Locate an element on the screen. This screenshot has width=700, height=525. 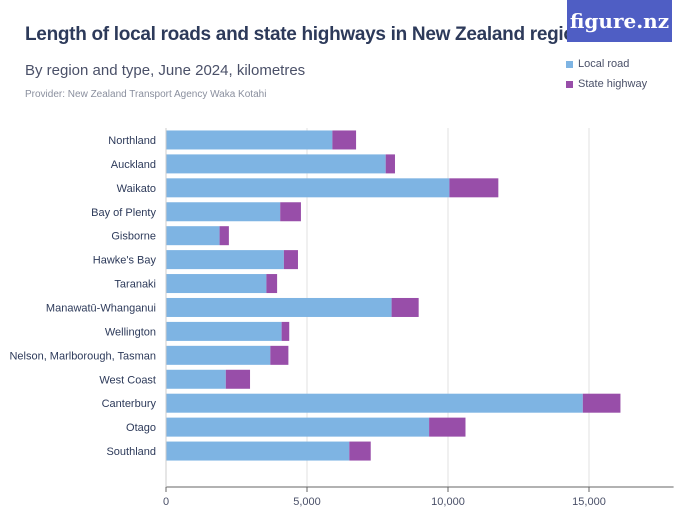
category-label: Northland is located at coordinates (132, 141).